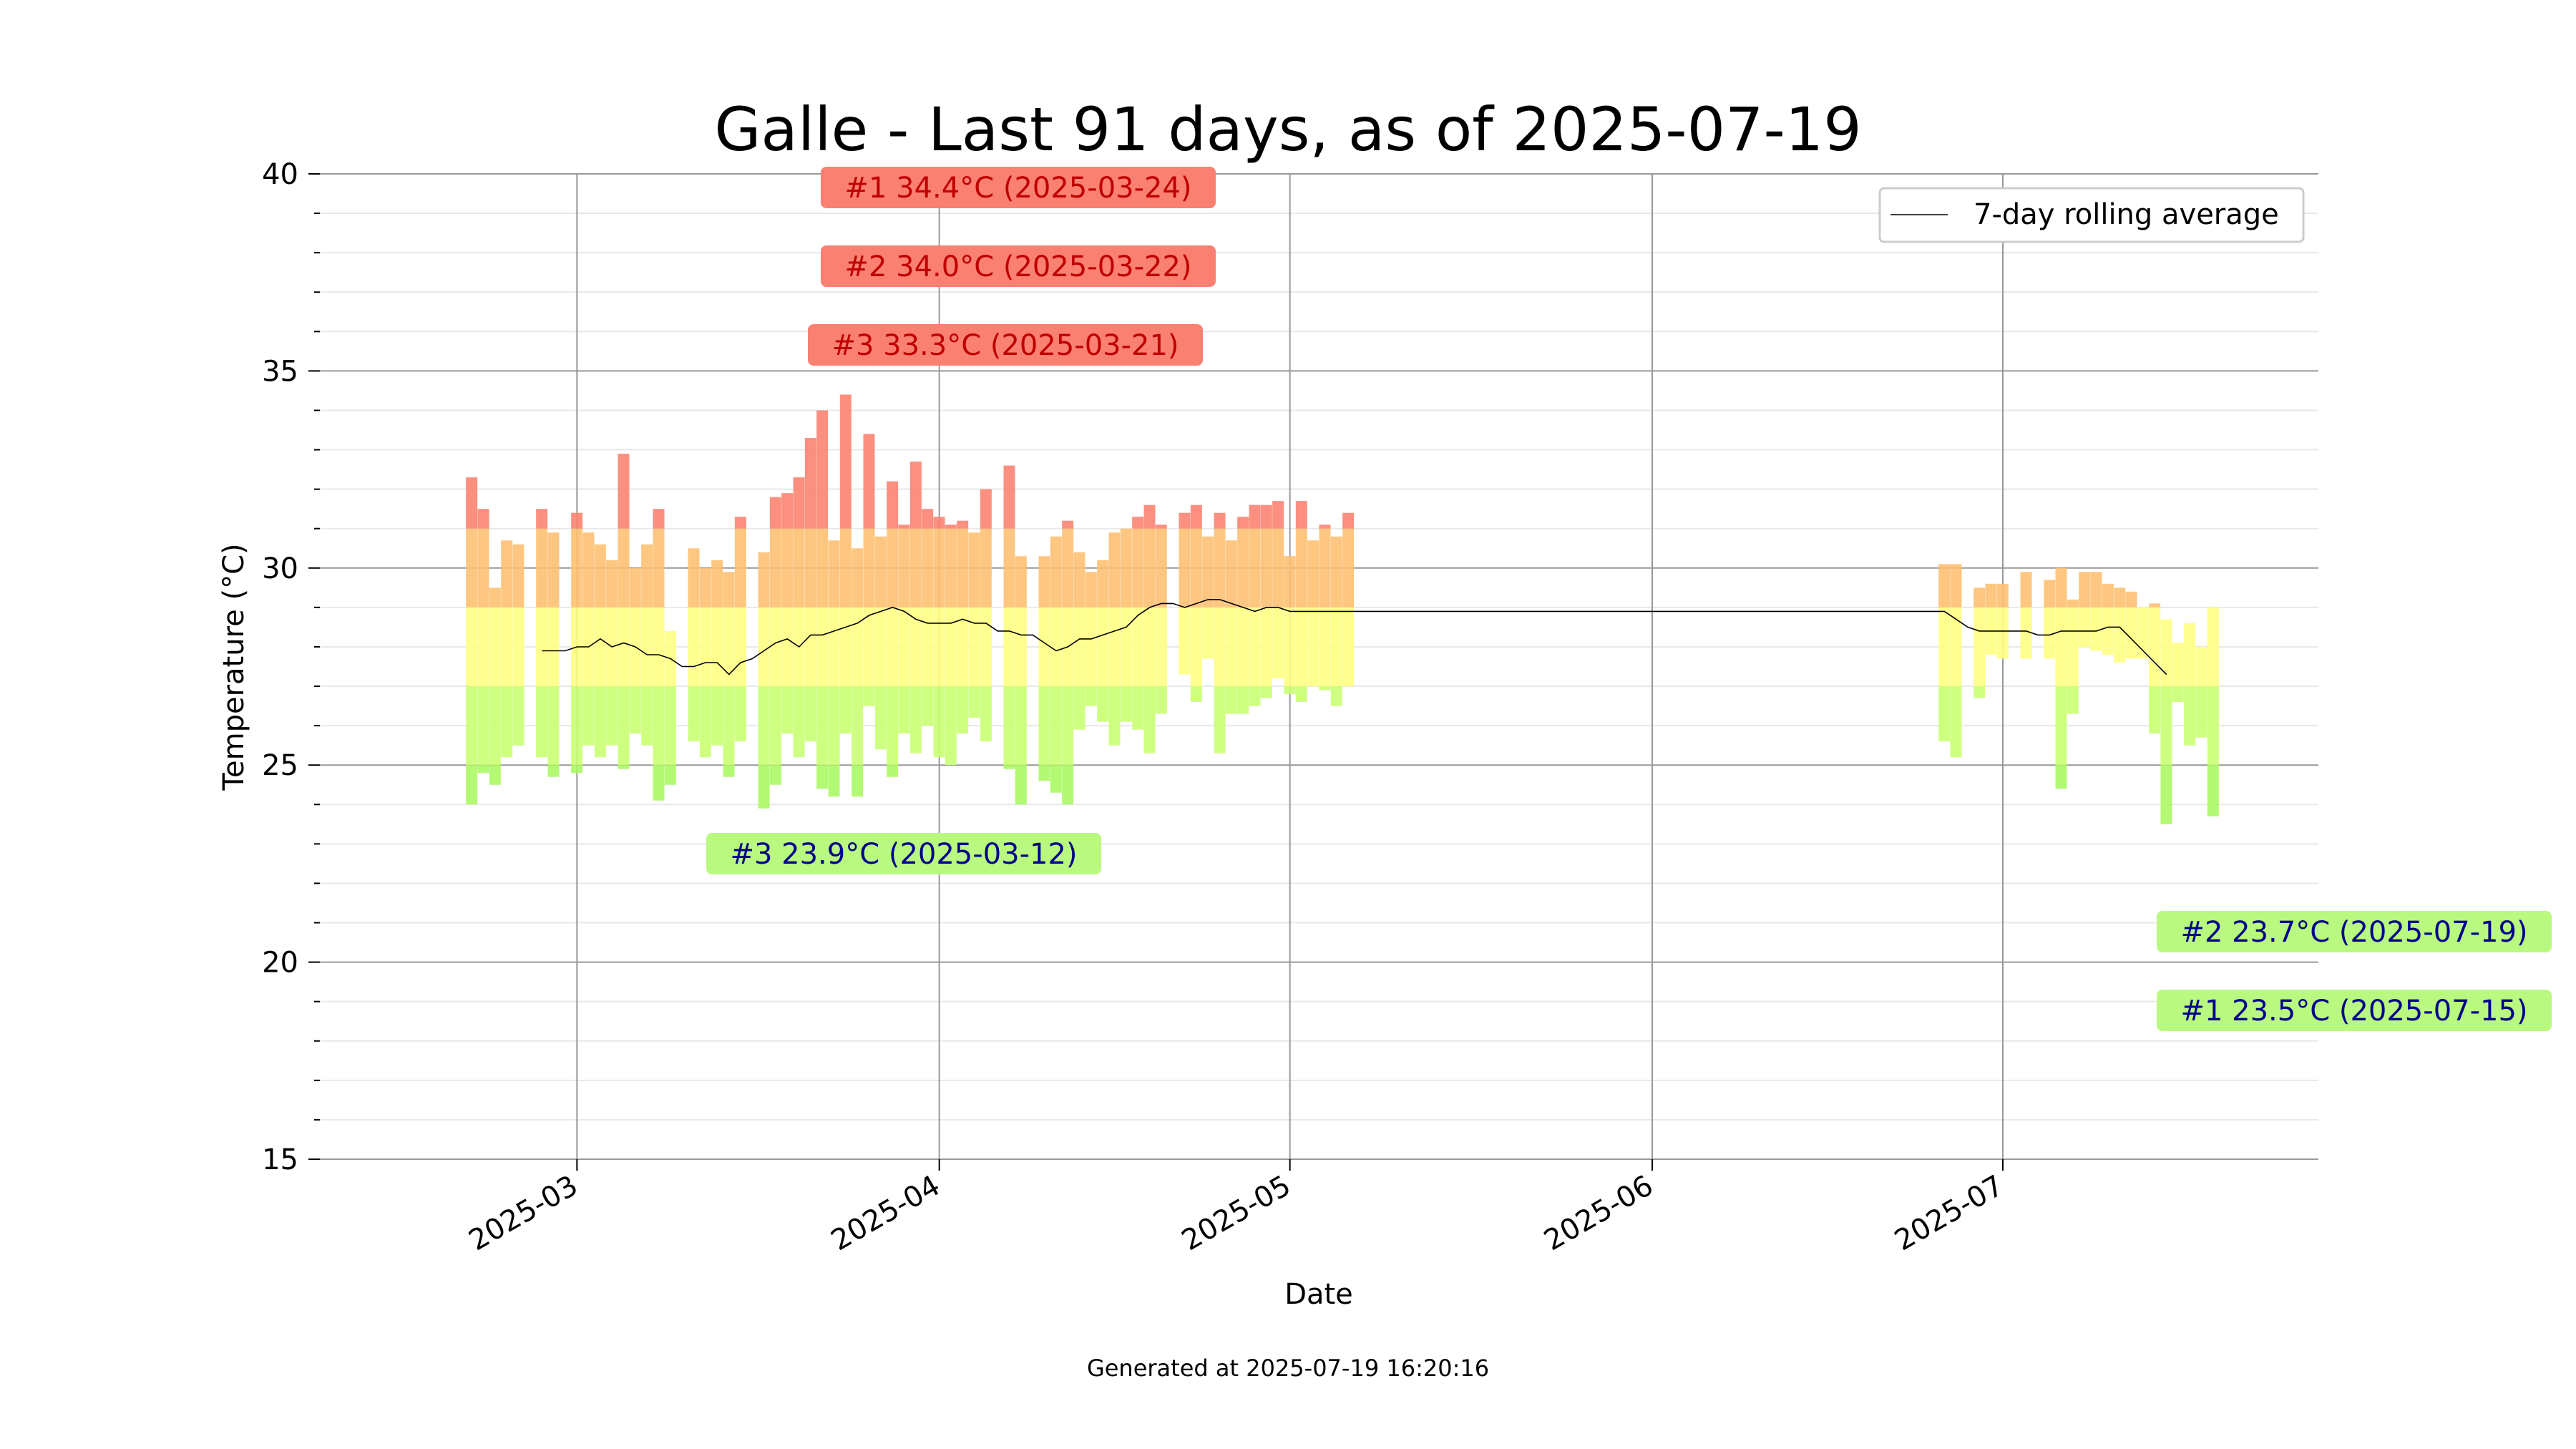 The image size is (2576, 1449). What do you see at coordinates (280, 372) in the screenshot?
I see `y-tick-label: 35` at bounding box center [280, 372].